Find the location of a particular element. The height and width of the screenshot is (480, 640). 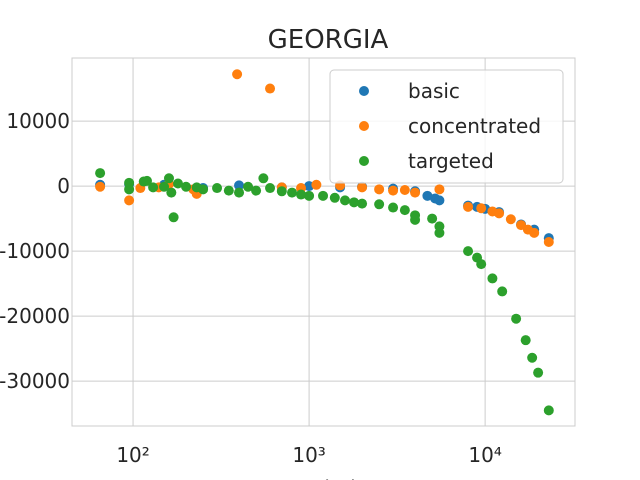

x-axis-label: Population is located at coordinates (327, 478).